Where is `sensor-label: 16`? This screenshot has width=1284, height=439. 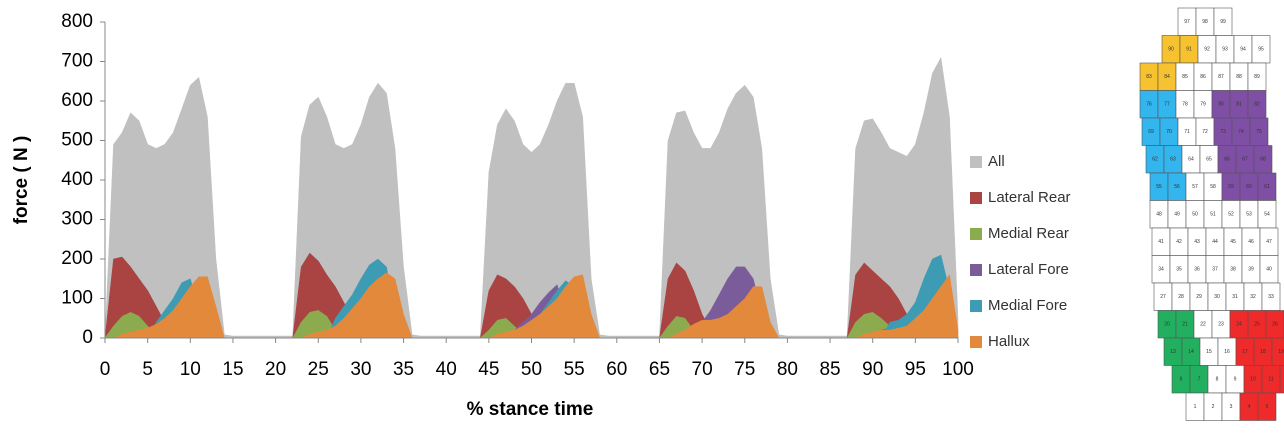 sensor-label: 16 is located at coordinates (1227, 352).